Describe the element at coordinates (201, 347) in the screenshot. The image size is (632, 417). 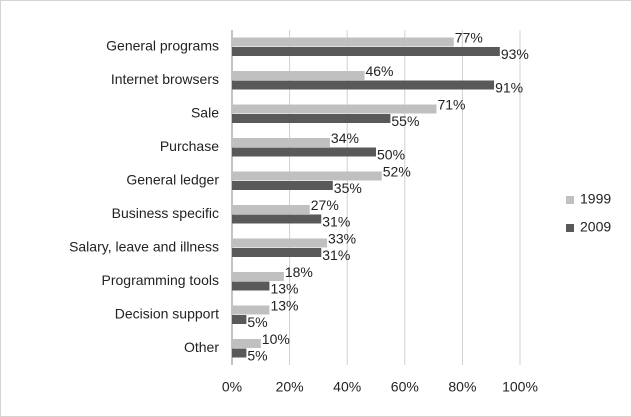
I see `y-tick-label: Other` at that location.